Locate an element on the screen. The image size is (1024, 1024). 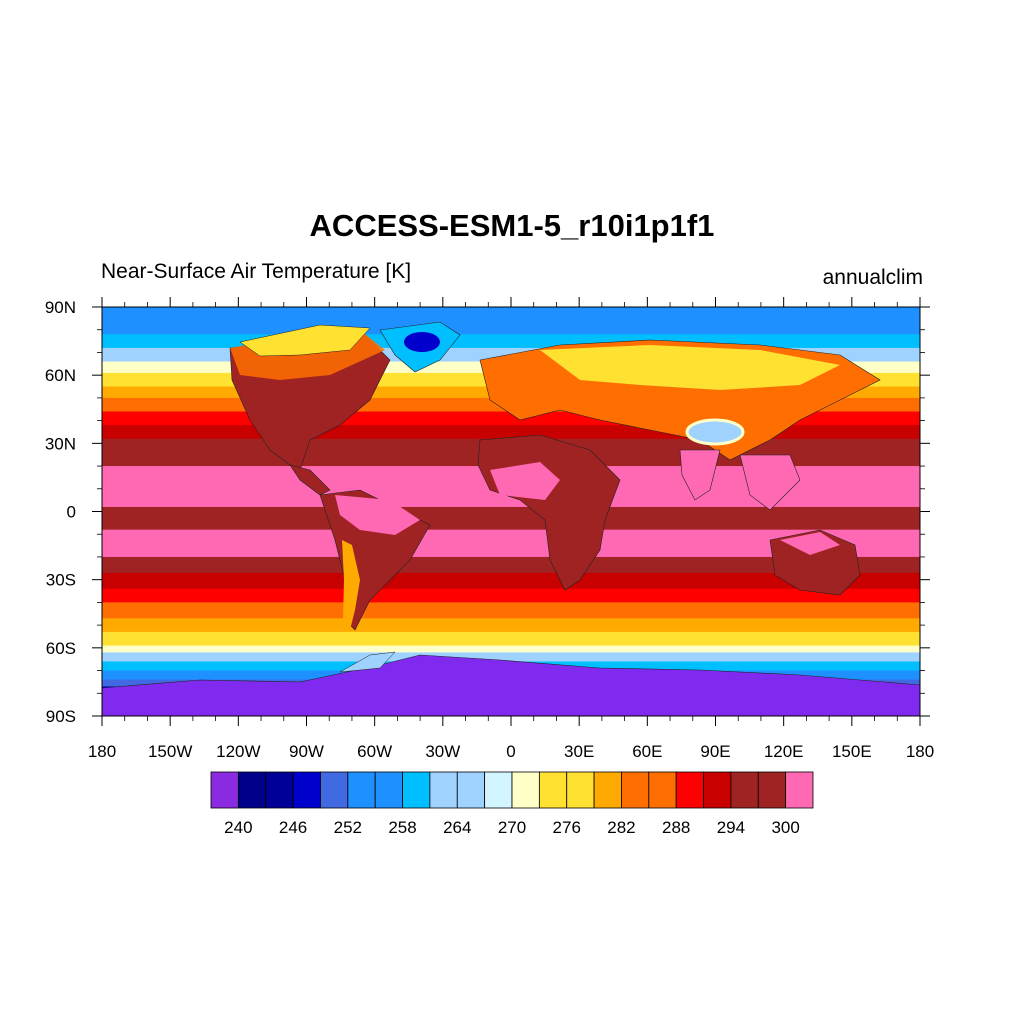
sahel is located at coordinates (525, 481).